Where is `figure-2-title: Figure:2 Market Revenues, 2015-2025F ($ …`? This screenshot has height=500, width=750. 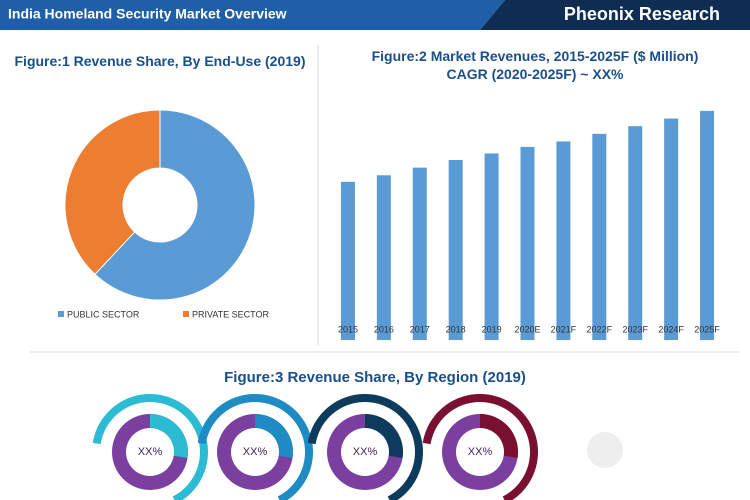
figure-2-title: Figure:2 Market Revenues, 2015-2025F ($ … is located at coordinates (535, 65).